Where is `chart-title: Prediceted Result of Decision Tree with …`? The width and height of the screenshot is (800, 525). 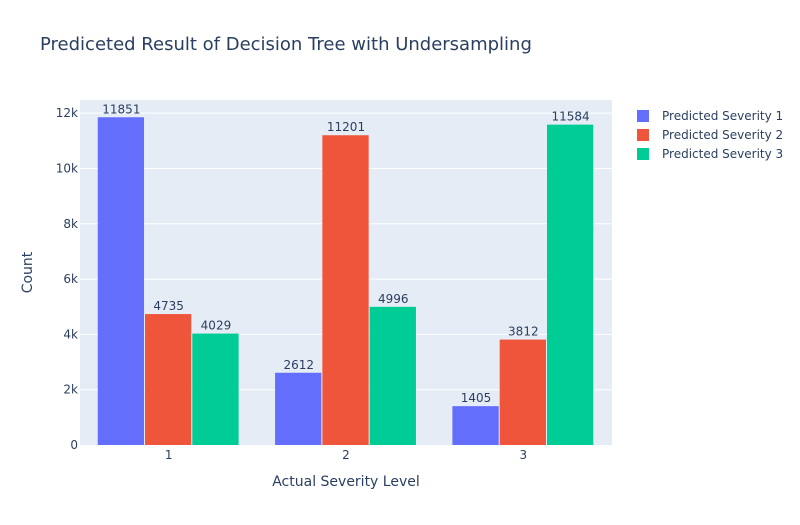 chart-title: Prediceted Result of Decision Tree with … is located at coordinates (286, 44).